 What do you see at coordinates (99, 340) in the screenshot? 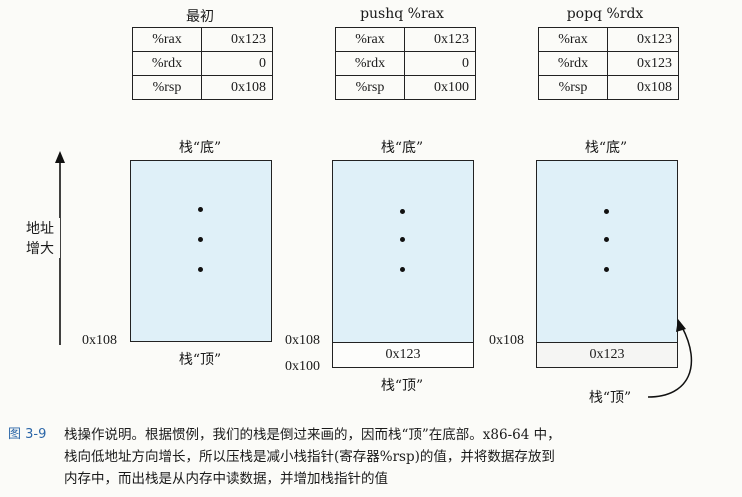
I see `panel-1-address-0x108: 0x108` at bounding box center [99, 340].